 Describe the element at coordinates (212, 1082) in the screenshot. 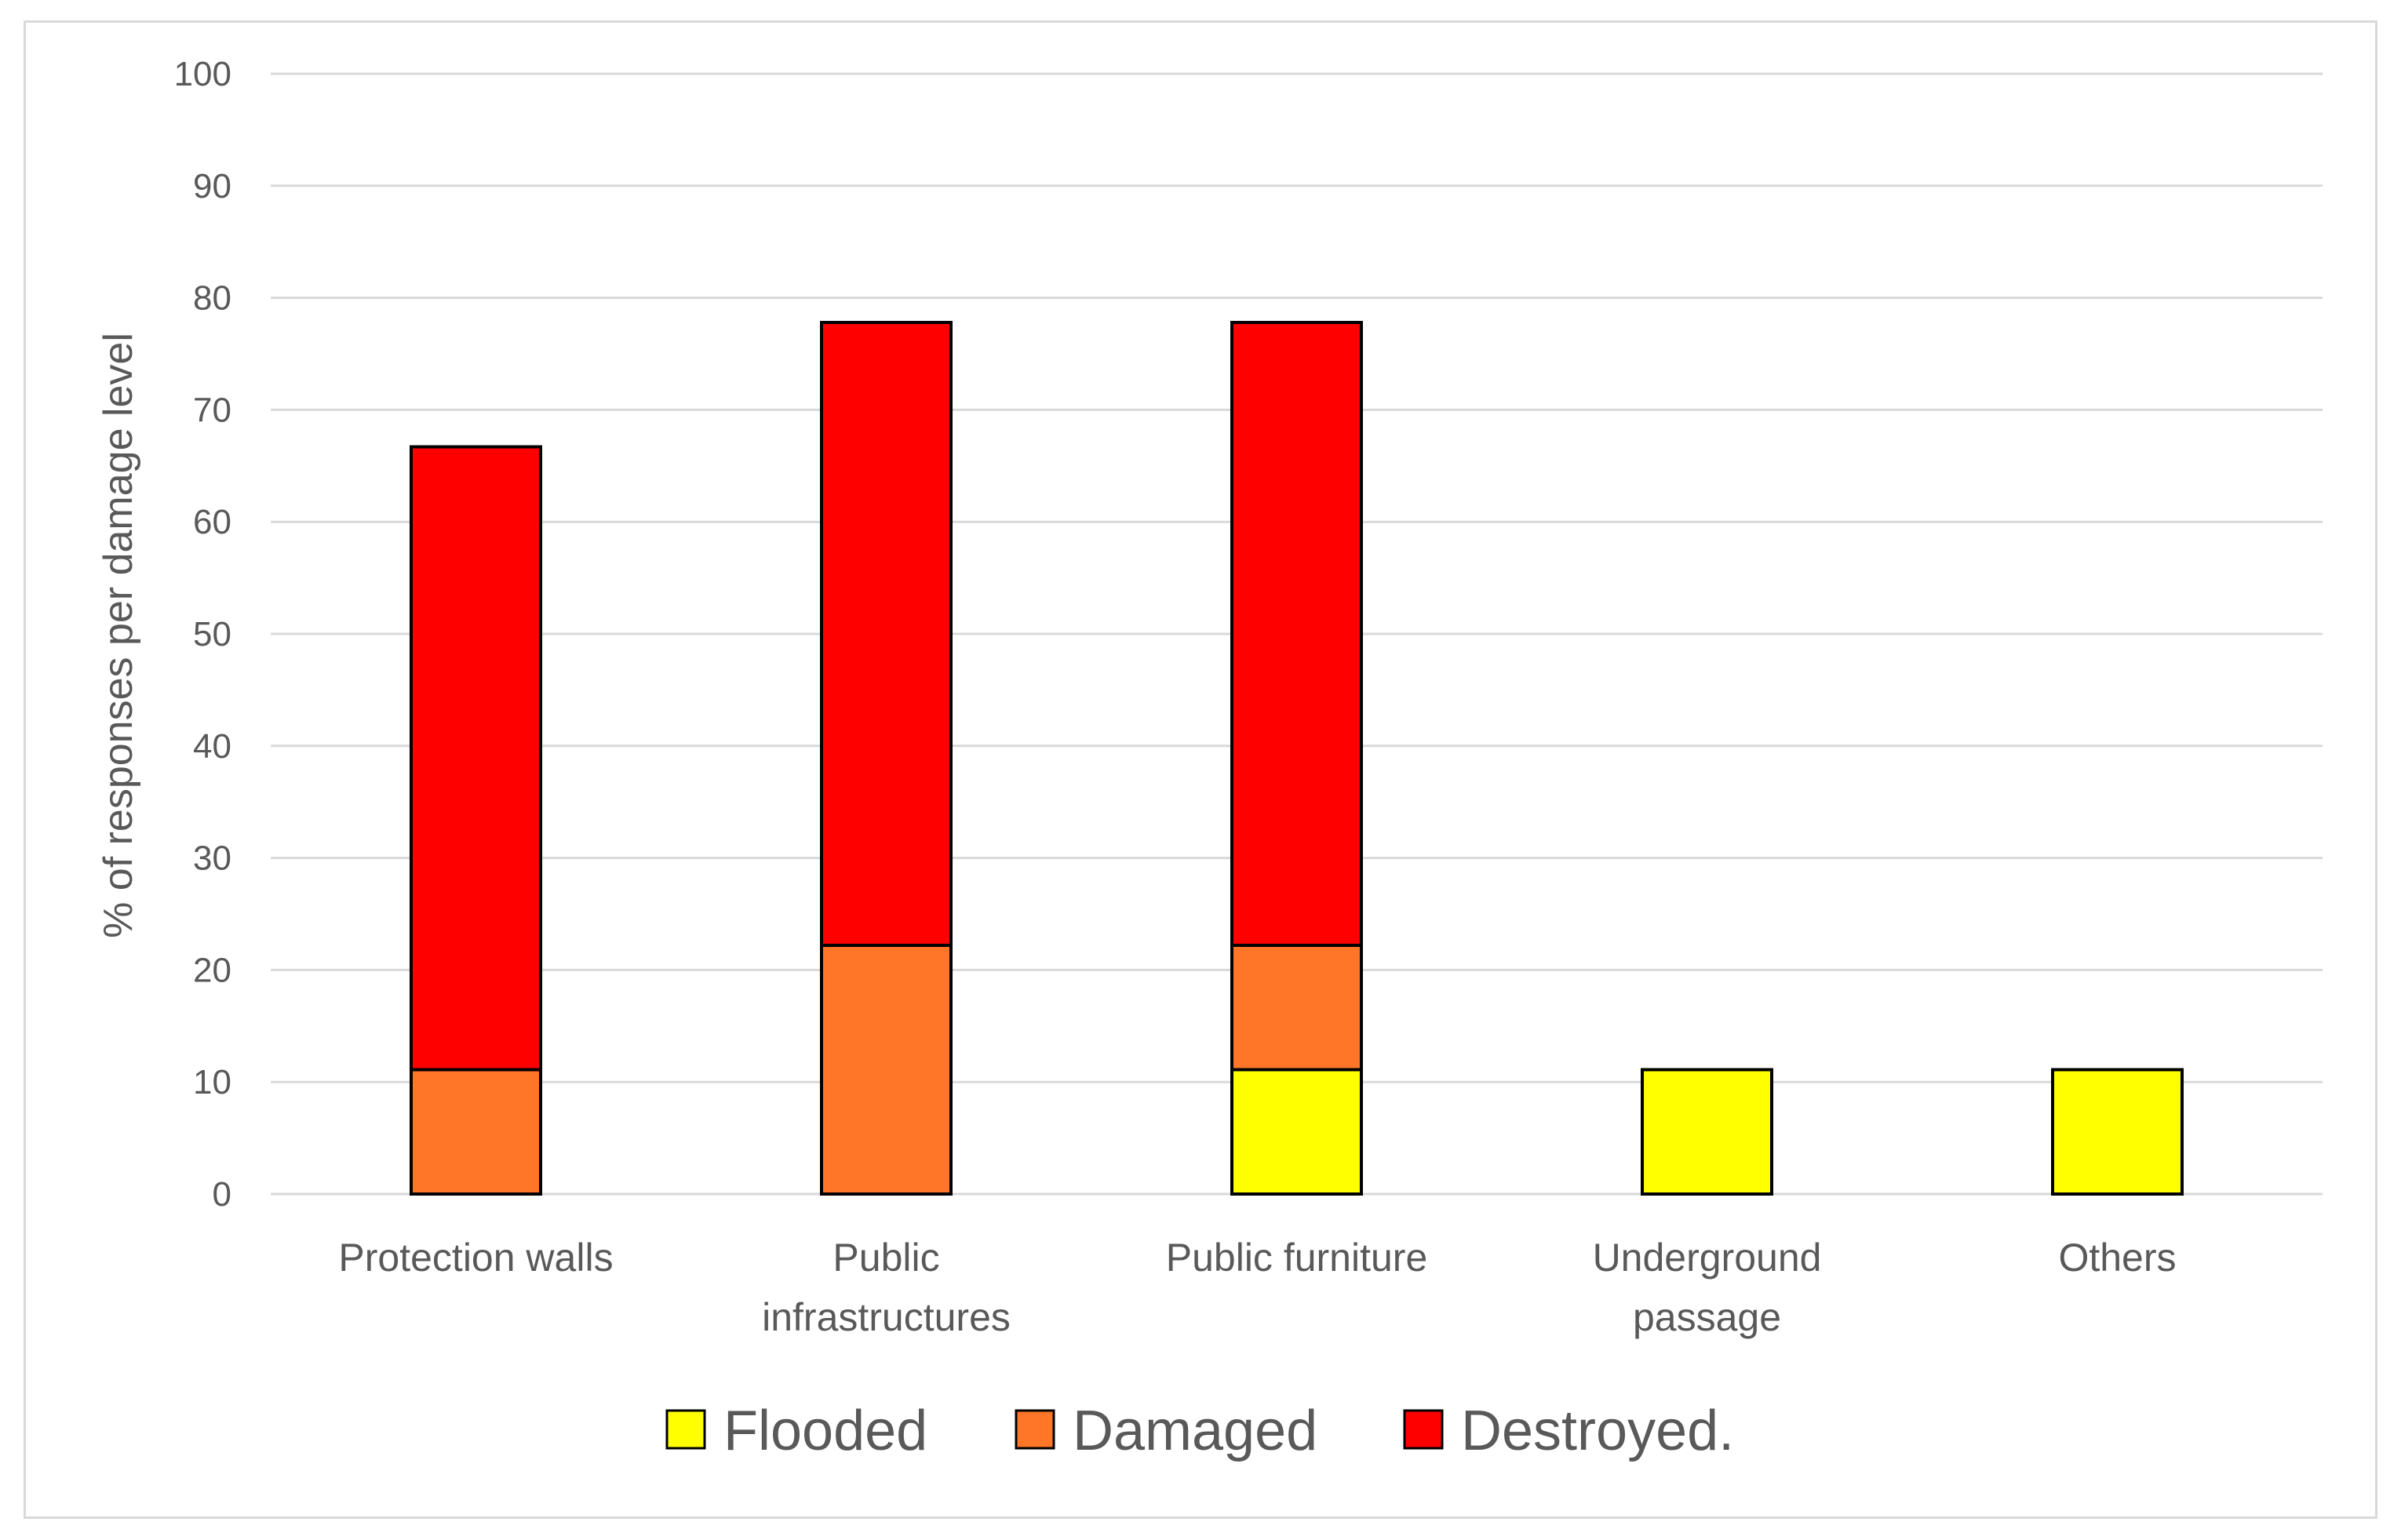

I see `y-tick-label: 10` at that location.